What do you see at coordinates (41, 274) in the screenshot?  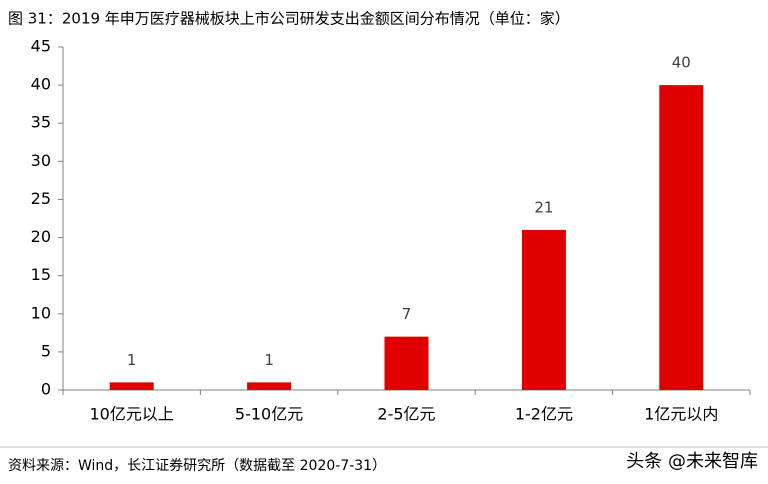 I see `y-tick-label: 15` at bounding box center [41, 274].